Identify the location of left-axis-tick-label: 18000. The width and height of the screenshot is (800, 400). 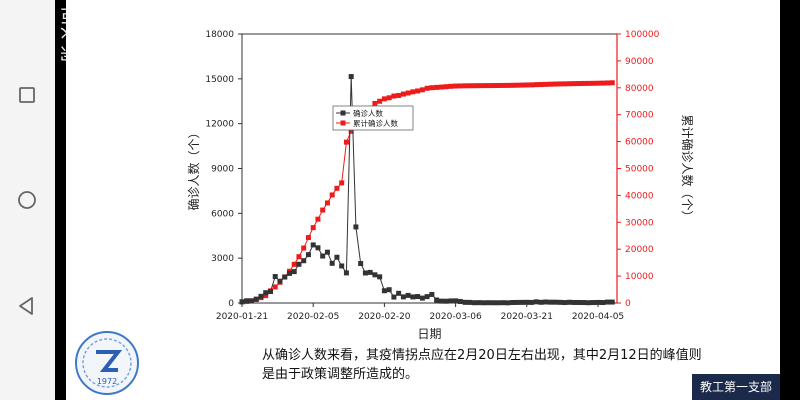
(219, 35).